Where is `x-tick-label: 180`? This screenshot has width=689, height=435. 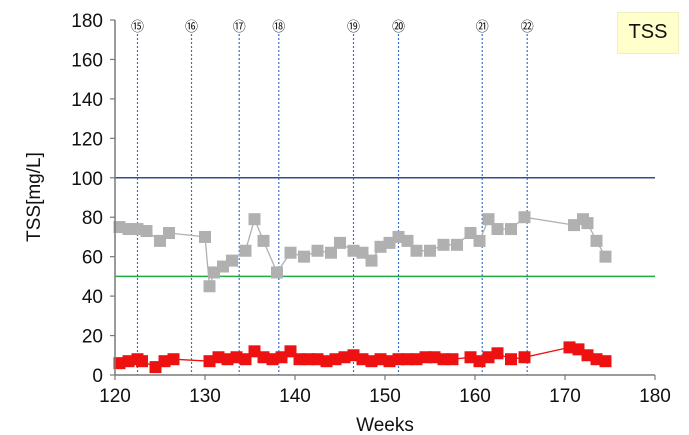
x-tick-label: 180 is located at coordinates (655, 396).